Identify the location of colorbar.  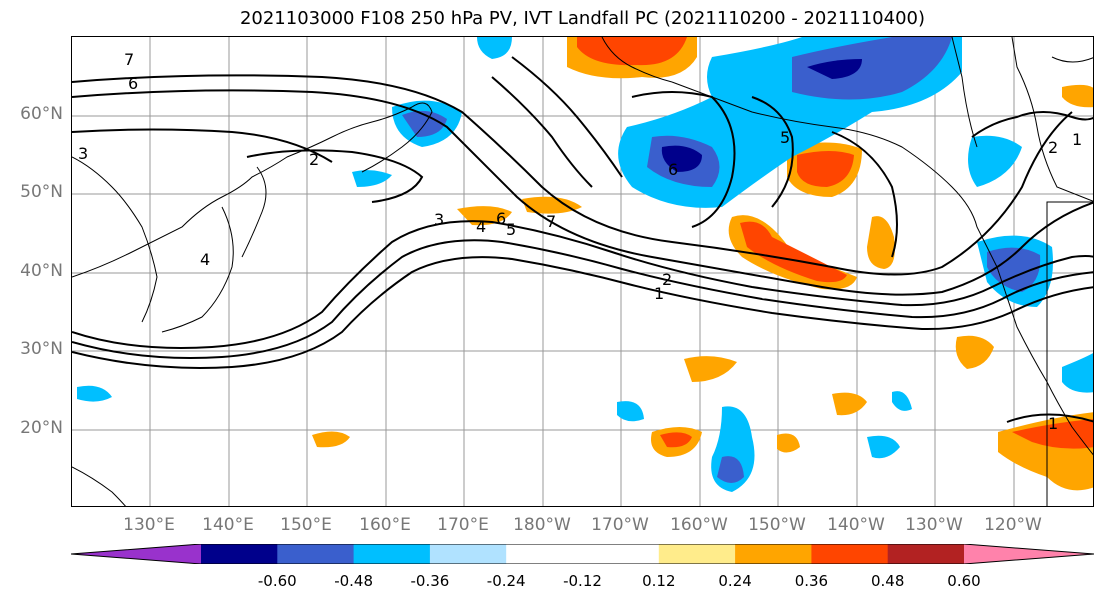
(582, 554).